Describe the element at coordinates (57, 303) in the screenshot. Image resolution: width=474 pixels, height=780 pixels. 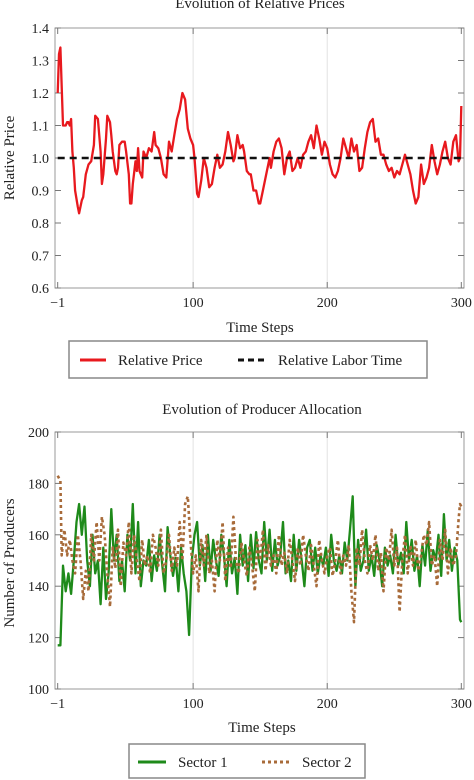
I see `chart1-x-tick-label: −1` at that location.